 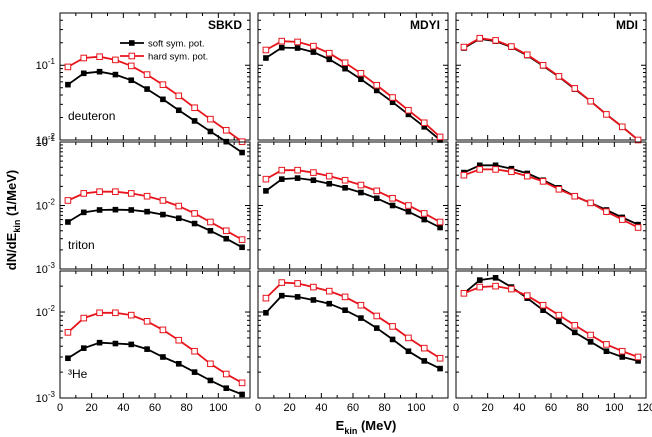 I want to click on panel-r1-c2, so click(x=551, y=205).